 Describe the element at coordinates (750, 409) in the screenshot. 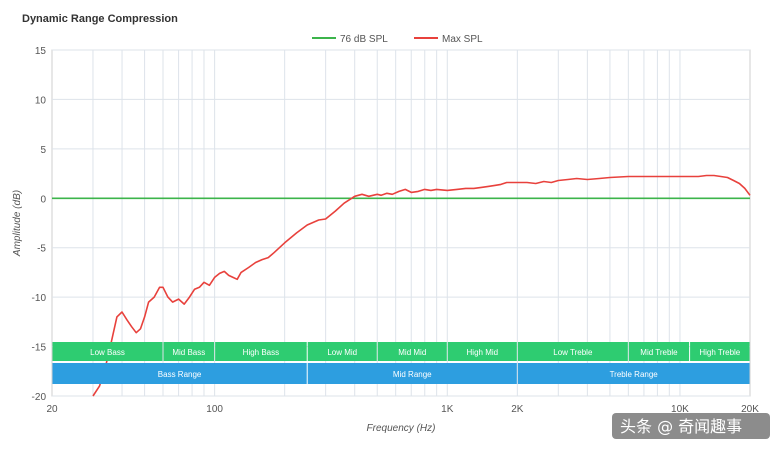

I see `x-tick-label: 20K` at that location.